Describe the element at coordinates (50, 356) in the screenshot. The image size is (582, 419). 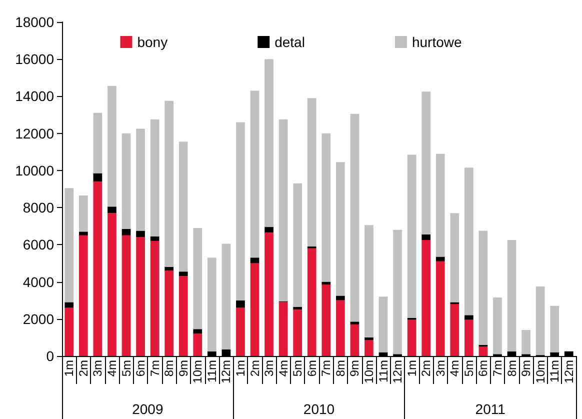
I see `y-tick-label: 0` at that location.